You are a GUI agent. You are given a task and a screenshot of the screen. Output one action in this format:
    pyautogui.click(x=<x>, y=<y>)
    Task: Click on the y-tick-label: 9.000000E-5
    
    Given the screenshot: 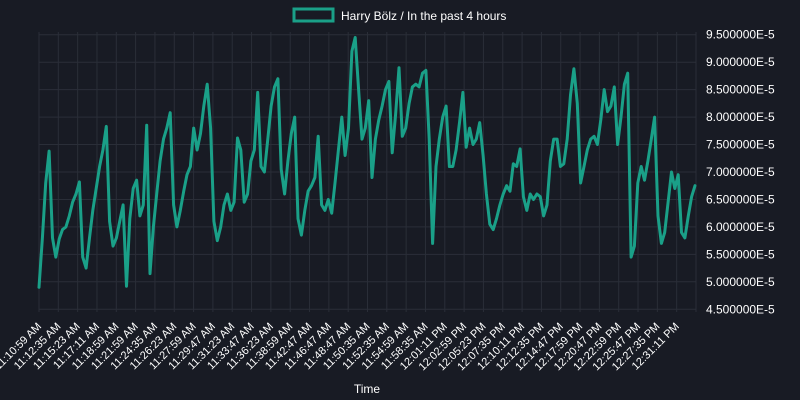 What is the action you would take?
    pyautogui.click(x=740, y=62)
    